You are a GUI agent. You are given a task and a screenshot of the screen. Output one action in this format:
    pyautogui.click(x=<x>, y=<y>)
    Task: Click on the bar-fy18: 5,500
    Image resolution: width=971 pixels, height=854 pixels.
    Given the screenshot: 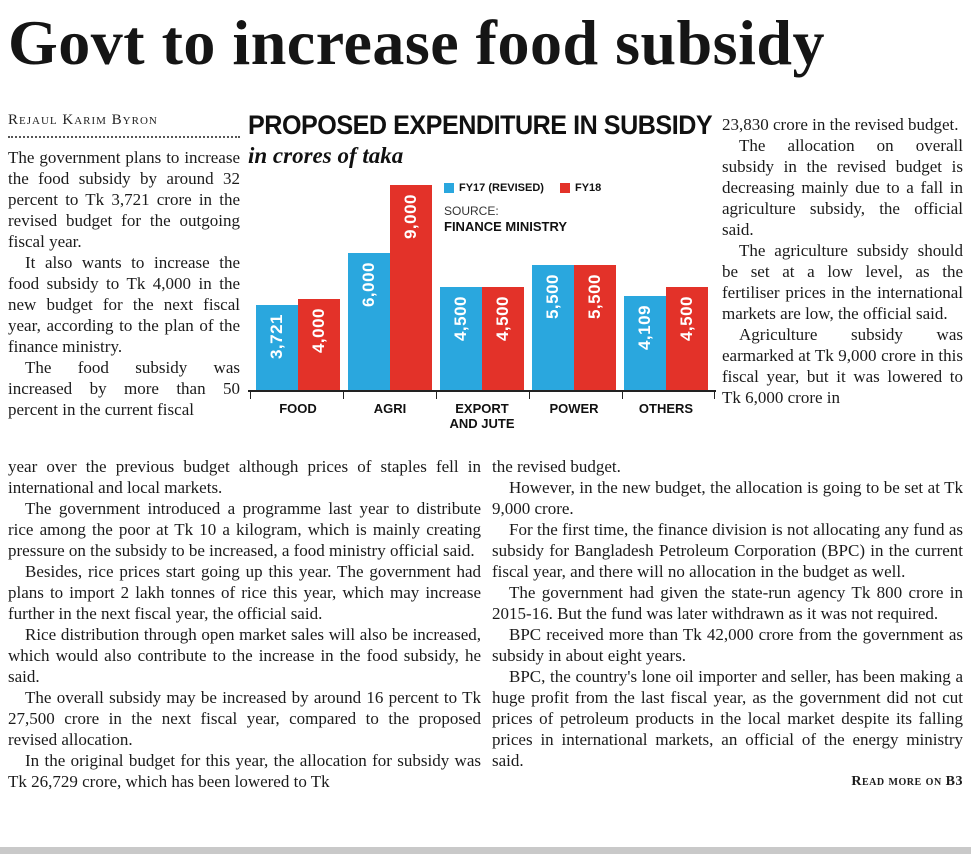 What is the action you would take?
    pyautogui.click(x=595, y=327)
    